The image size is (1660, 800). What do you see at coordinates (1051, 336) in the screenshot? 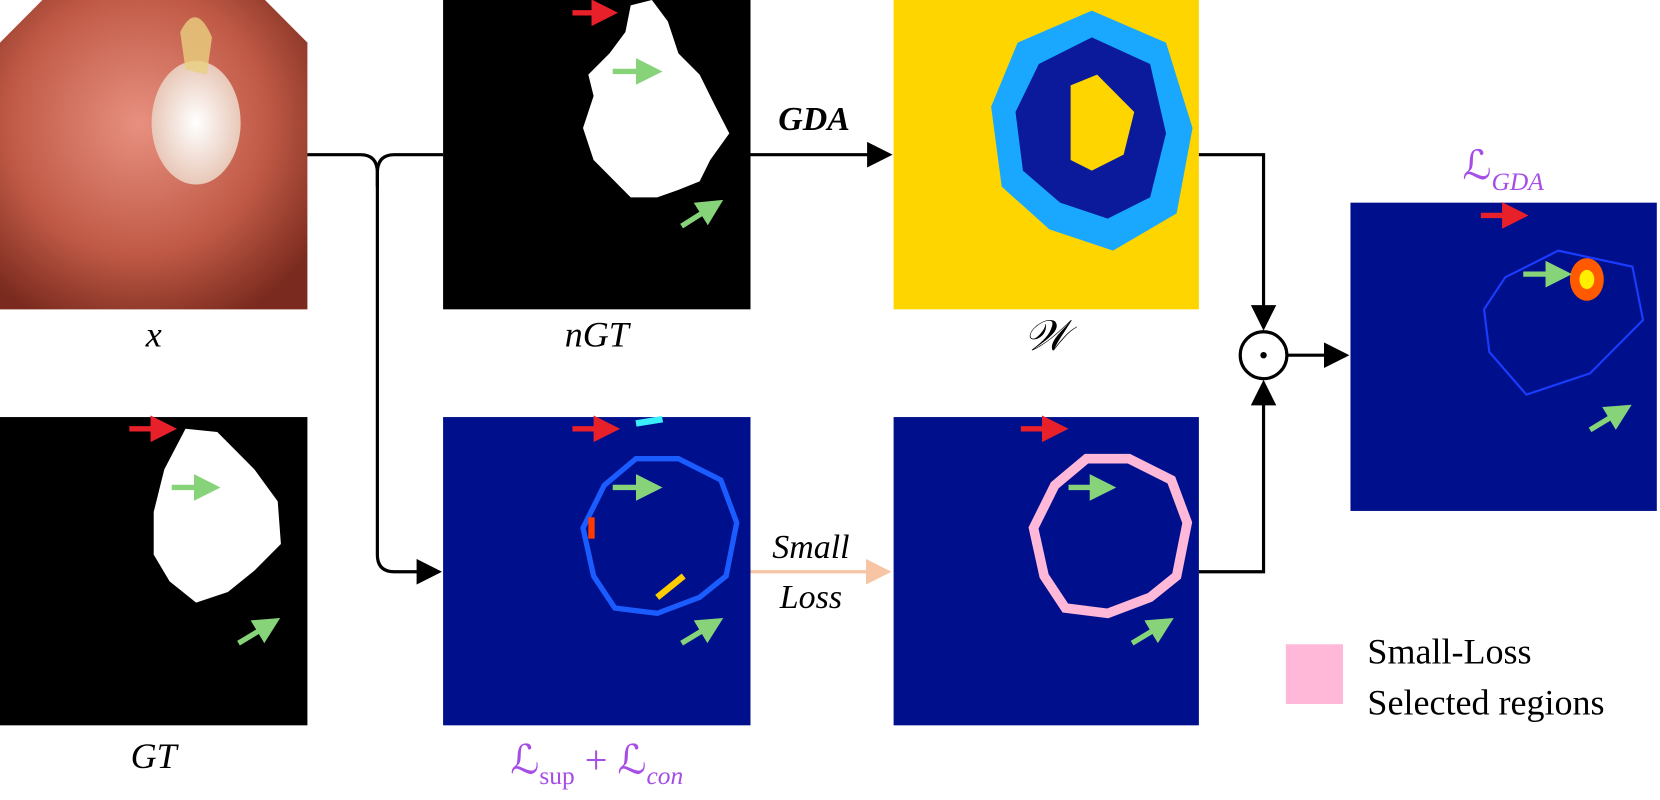
I see `panel-label: 𝒲` at bounding box center [1051, 336].